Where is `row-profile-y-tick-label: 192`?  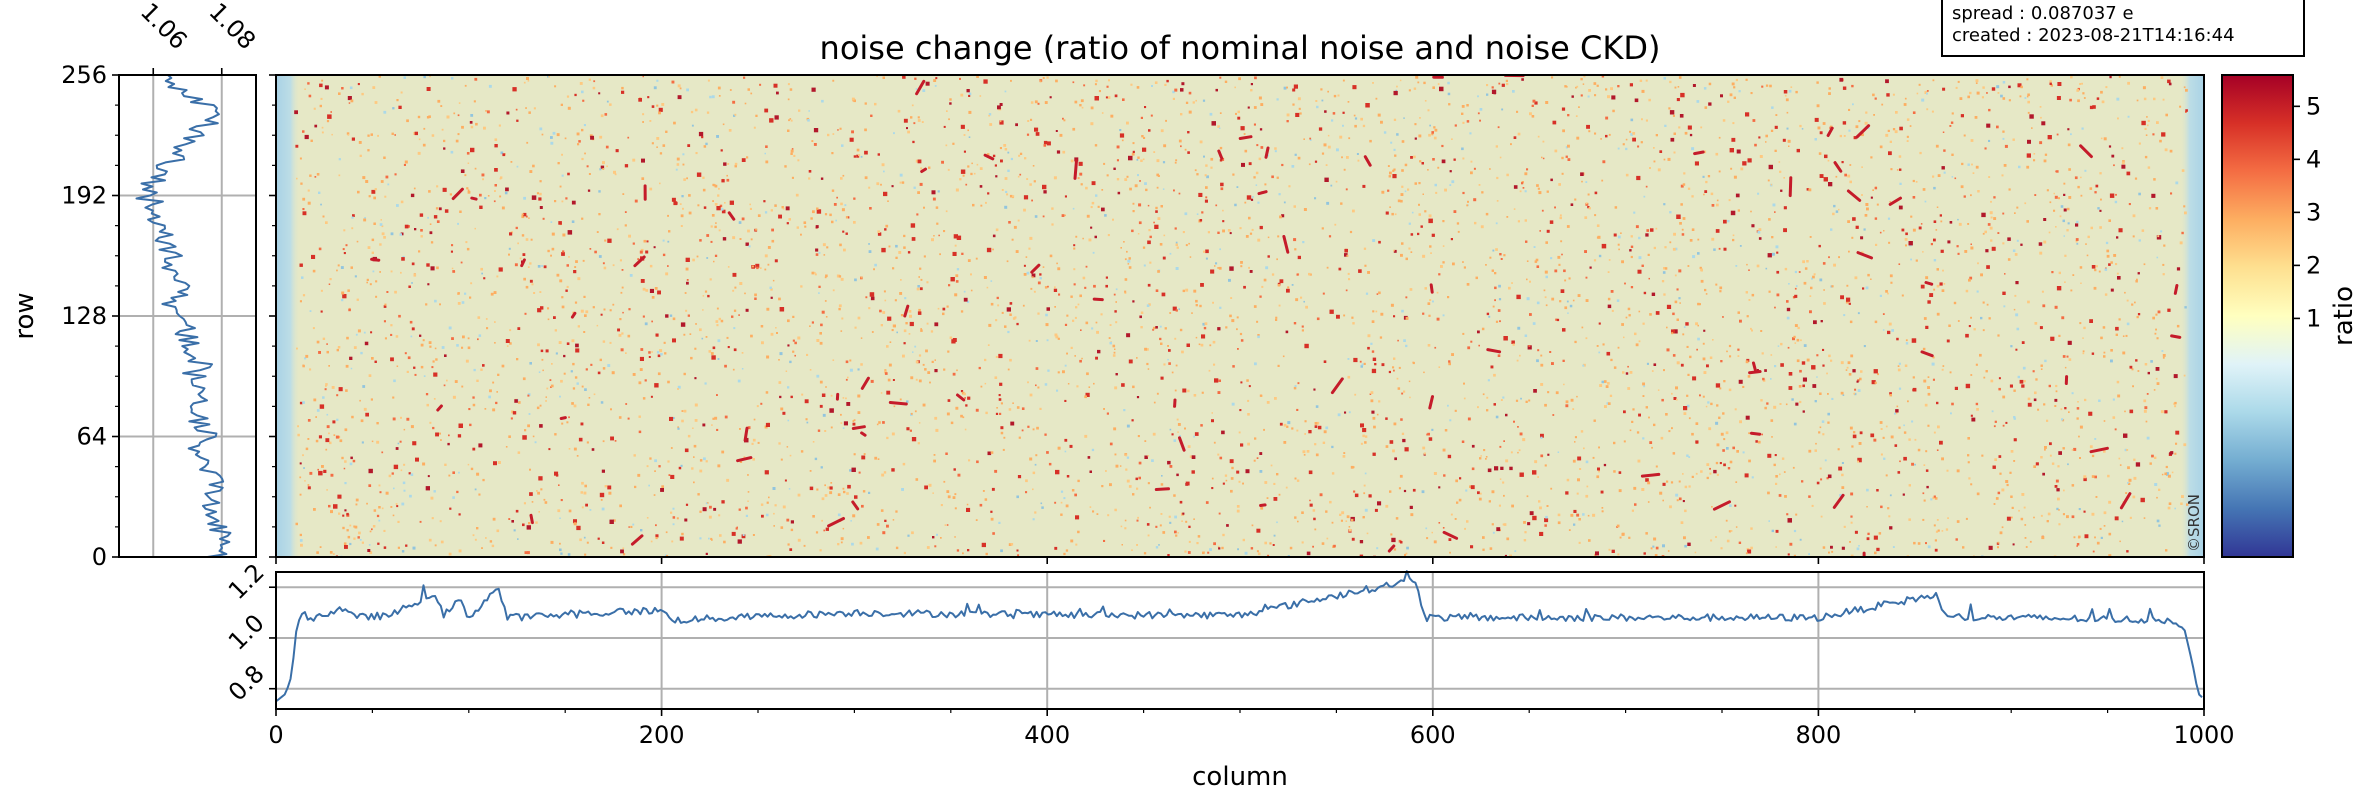 row-profile-y-tick-label: 192 is located at coordinates (84, 196).